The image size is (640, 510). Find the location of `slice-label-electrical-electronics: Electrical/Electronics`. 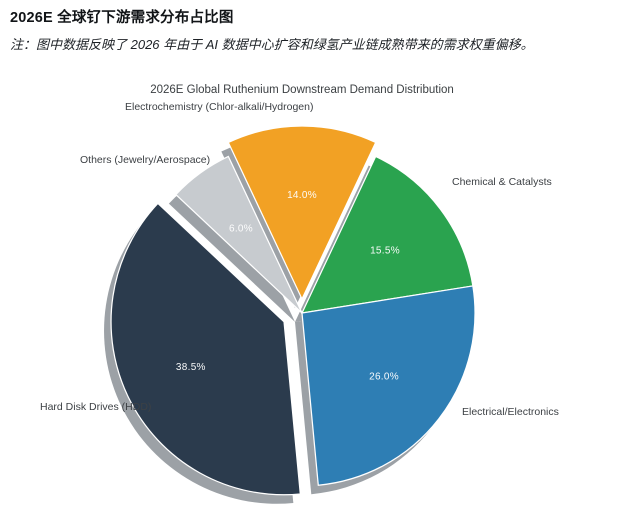

slice-label-electrical-electronics: Electrical/Electronics is located at coordinates (510, 412).